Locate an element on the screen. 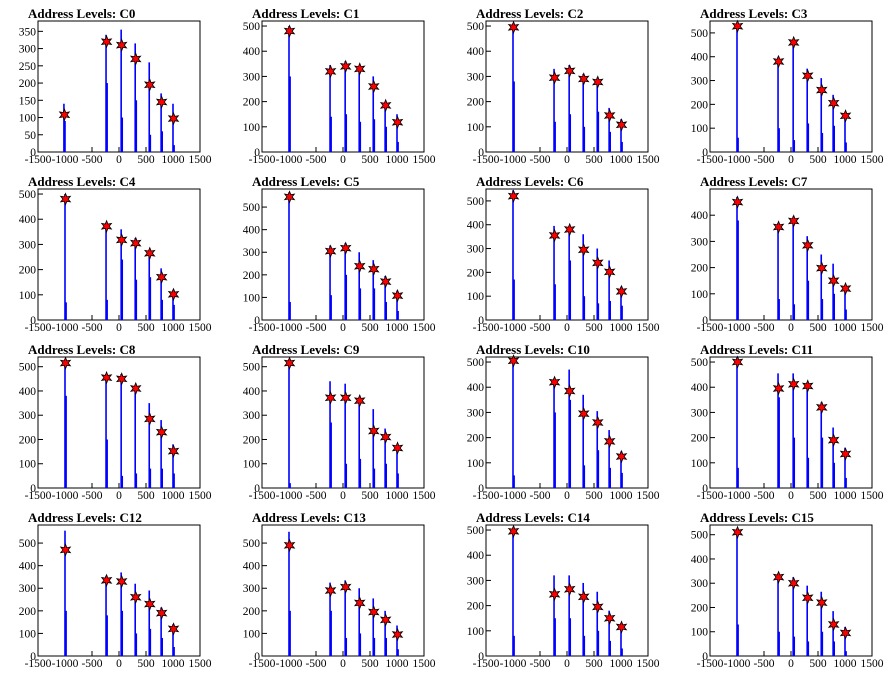 The width and height of the screenshot is (896, 678). chart-title: Address Levels: C13 is located at coordinates (309, 517).